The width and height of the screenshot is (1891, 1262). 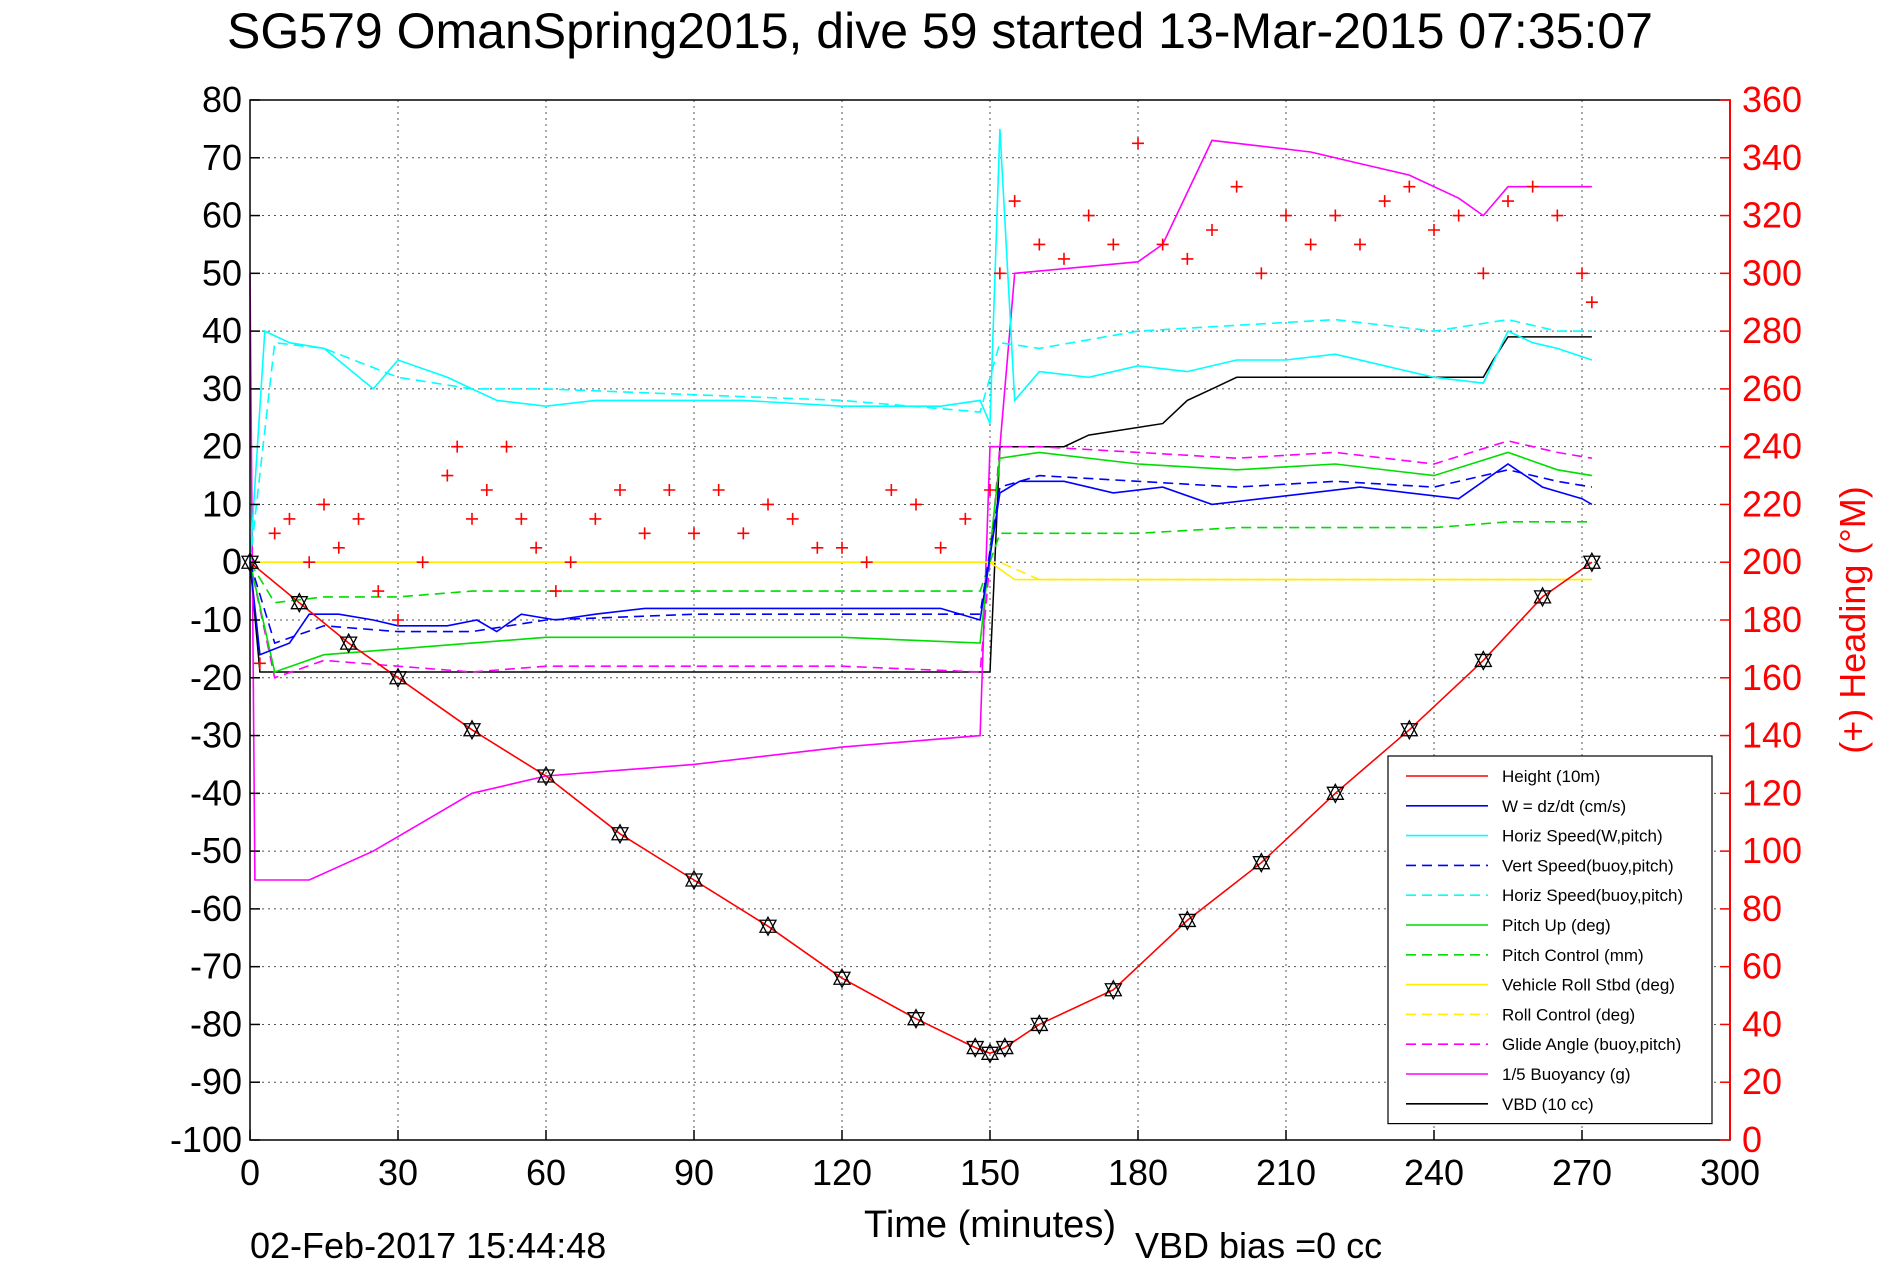 I want to click on y-right-tick-label: 40, so click(x=1762, y=1023).